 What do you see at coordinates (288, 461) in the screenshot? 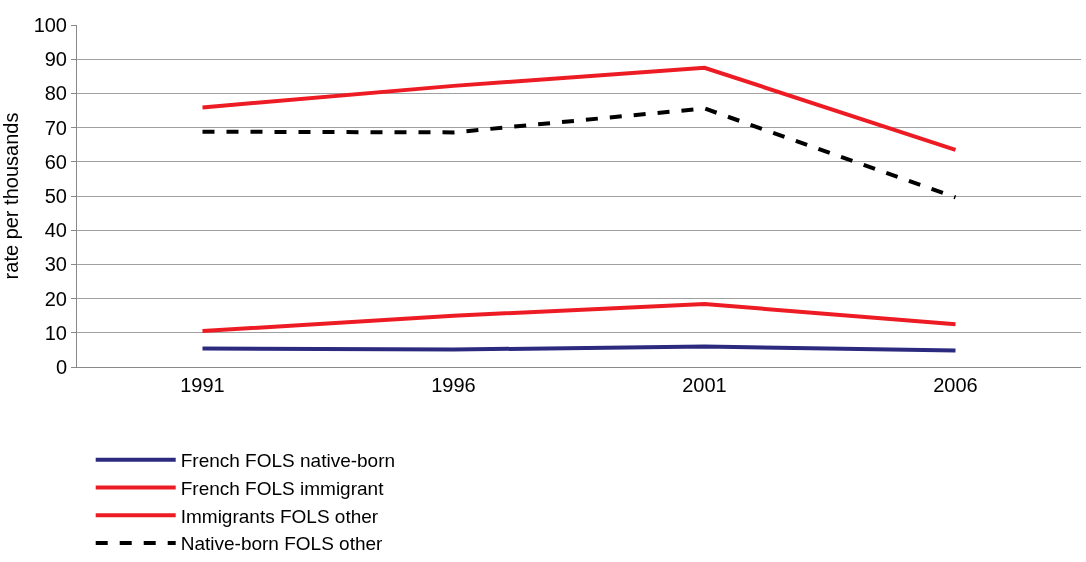
I see `legend-label: French FOLS native-born` at bounding box center [288, 461].